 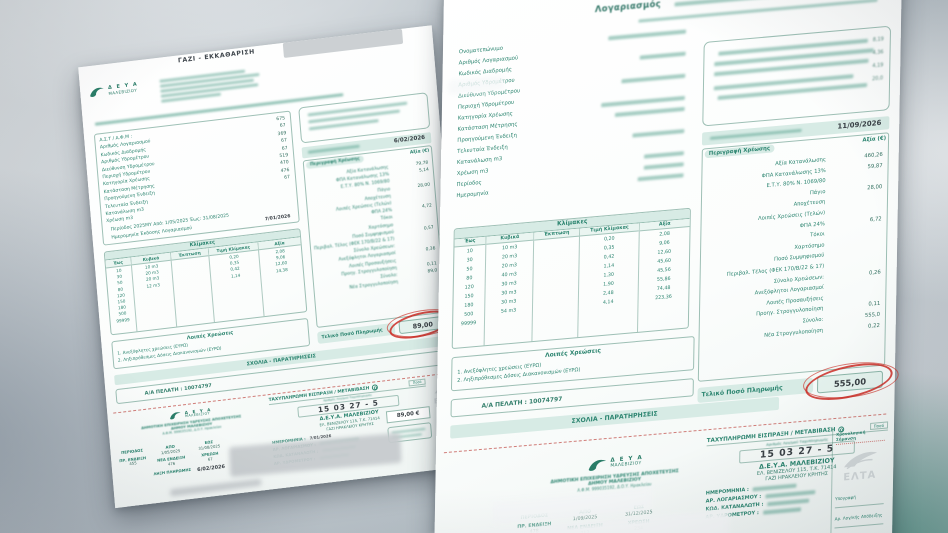 I want to click on stamp-circle-icon: Ο, so click(x=375, y=387).